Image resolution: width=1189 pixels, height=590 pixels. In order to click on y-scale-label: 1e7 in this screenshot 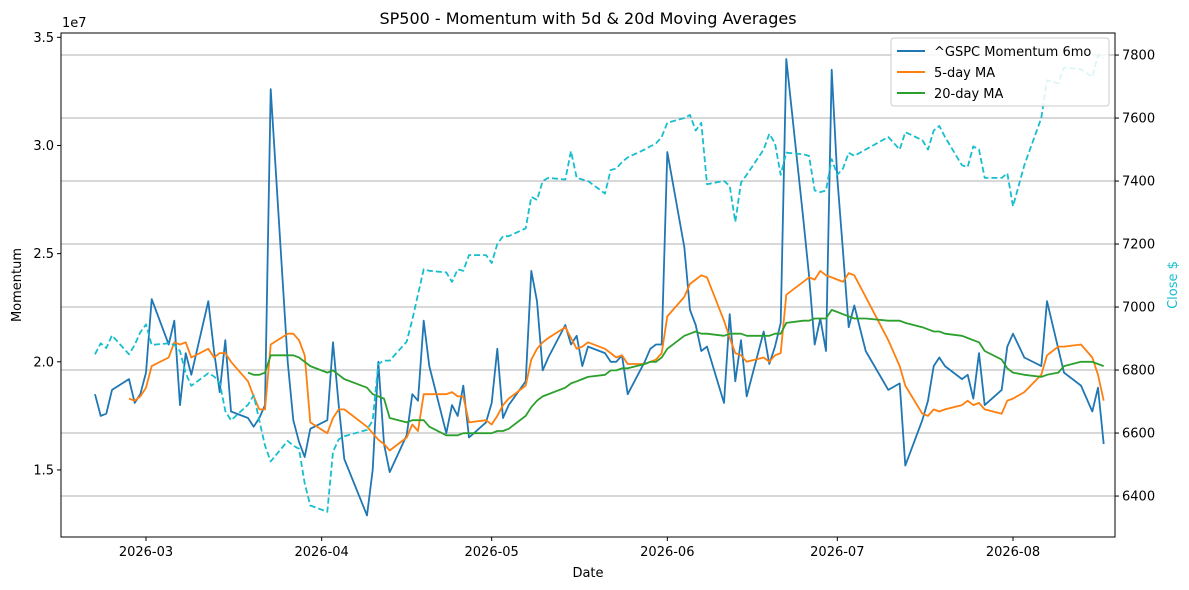, I will do `click(74, 23)`.